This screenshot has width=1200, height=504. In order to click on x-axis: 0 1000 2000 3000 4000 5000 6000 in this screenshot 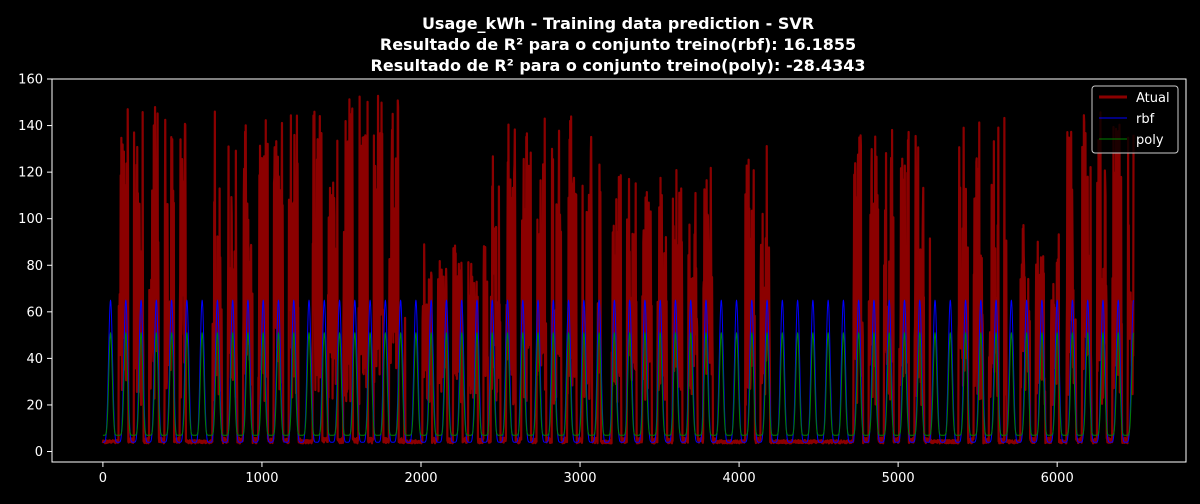, I will do `click(586, 474)`.